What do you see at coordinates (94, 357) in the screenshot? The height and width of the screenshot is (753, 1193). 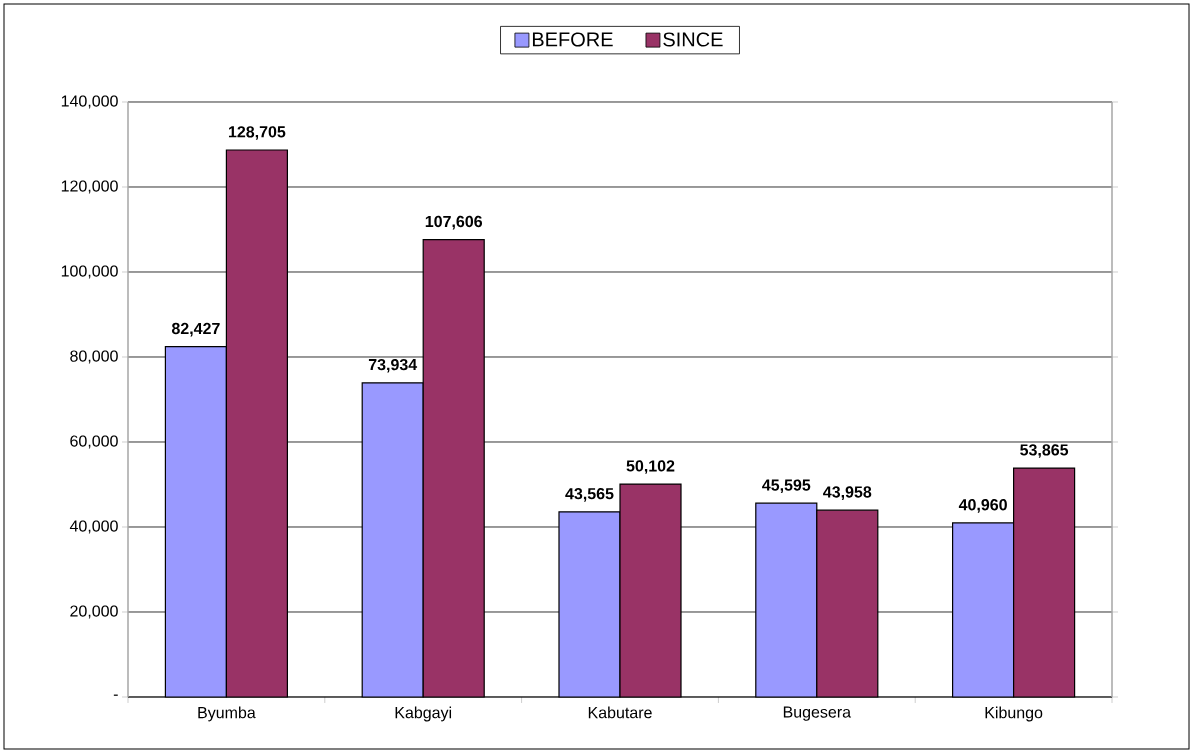 I see `y-tick-label: 80,000` at bounding box center [94, 357].